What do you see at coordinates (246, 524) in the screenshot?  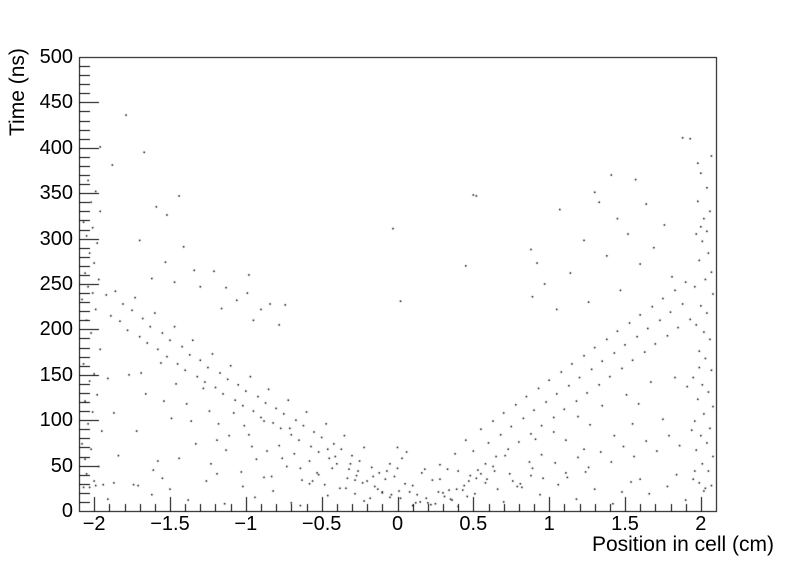 I see `x-tick-label: −1` at bounding box center [246, 524].